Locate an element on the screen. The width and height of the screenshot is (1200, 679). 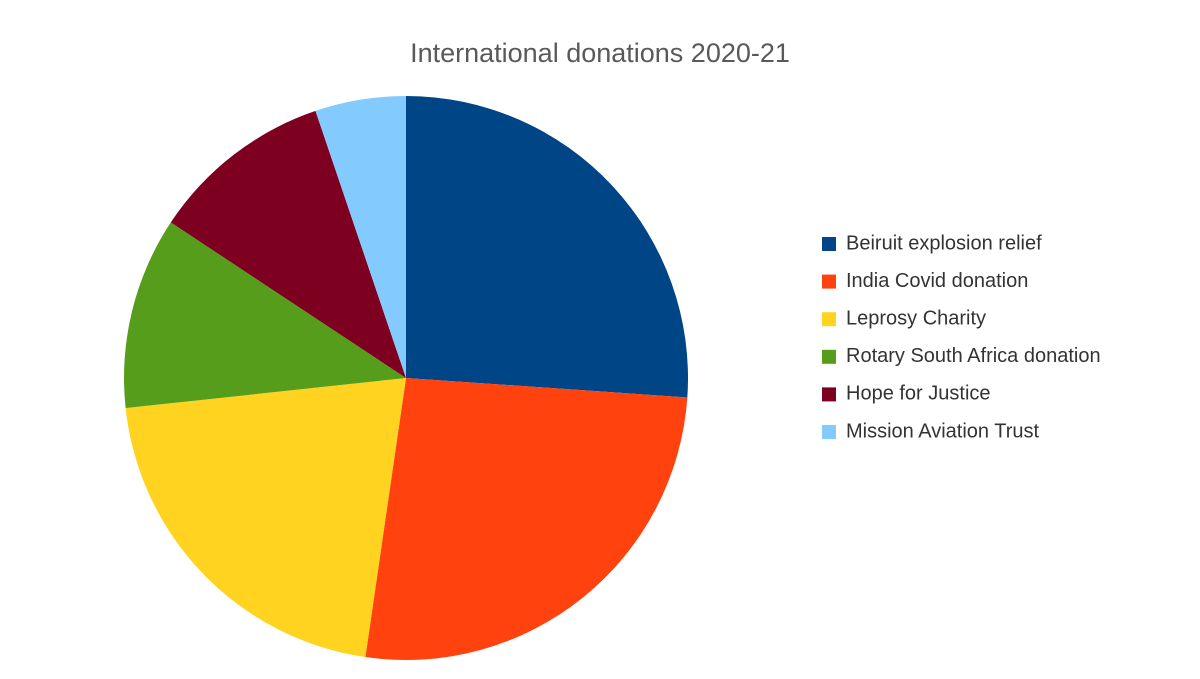
chart-title: International donations 2020-21 is located at coordinates (600, 53).